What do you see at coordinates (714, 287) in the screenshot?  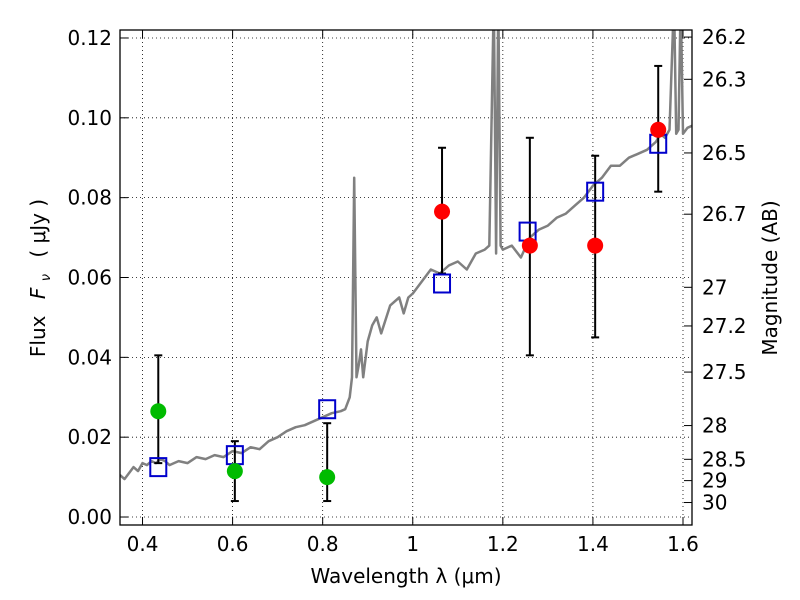 I see `magnitude-tick-label: 27` at bounding box center [714, 287].